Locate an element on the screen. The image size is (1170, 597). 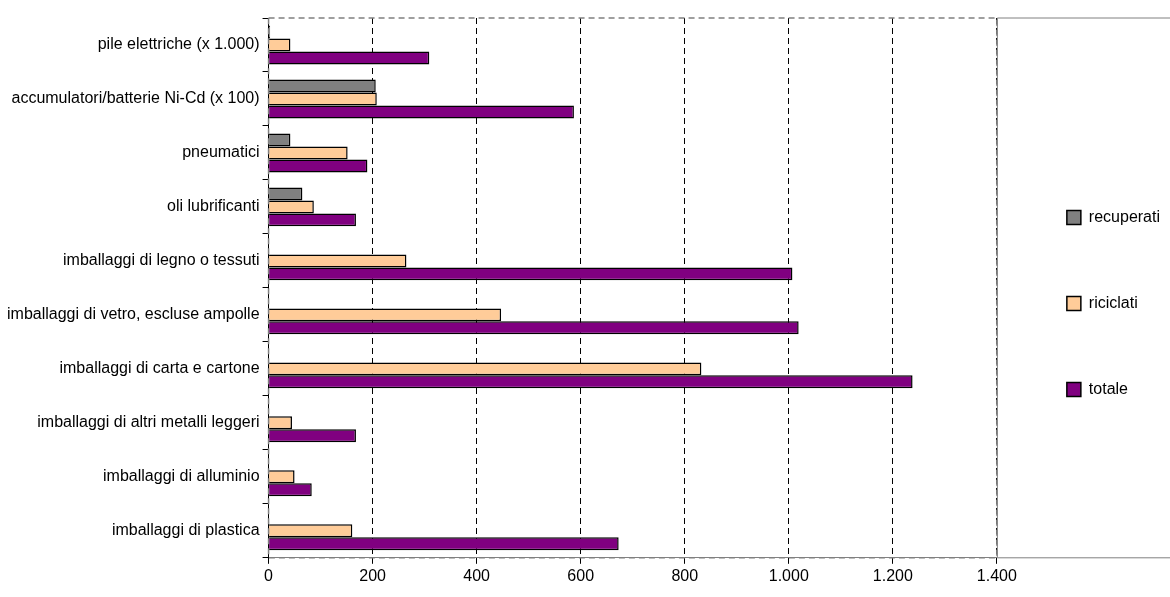
x-tick-label: 1.200 is located at coordinates (892, 575).